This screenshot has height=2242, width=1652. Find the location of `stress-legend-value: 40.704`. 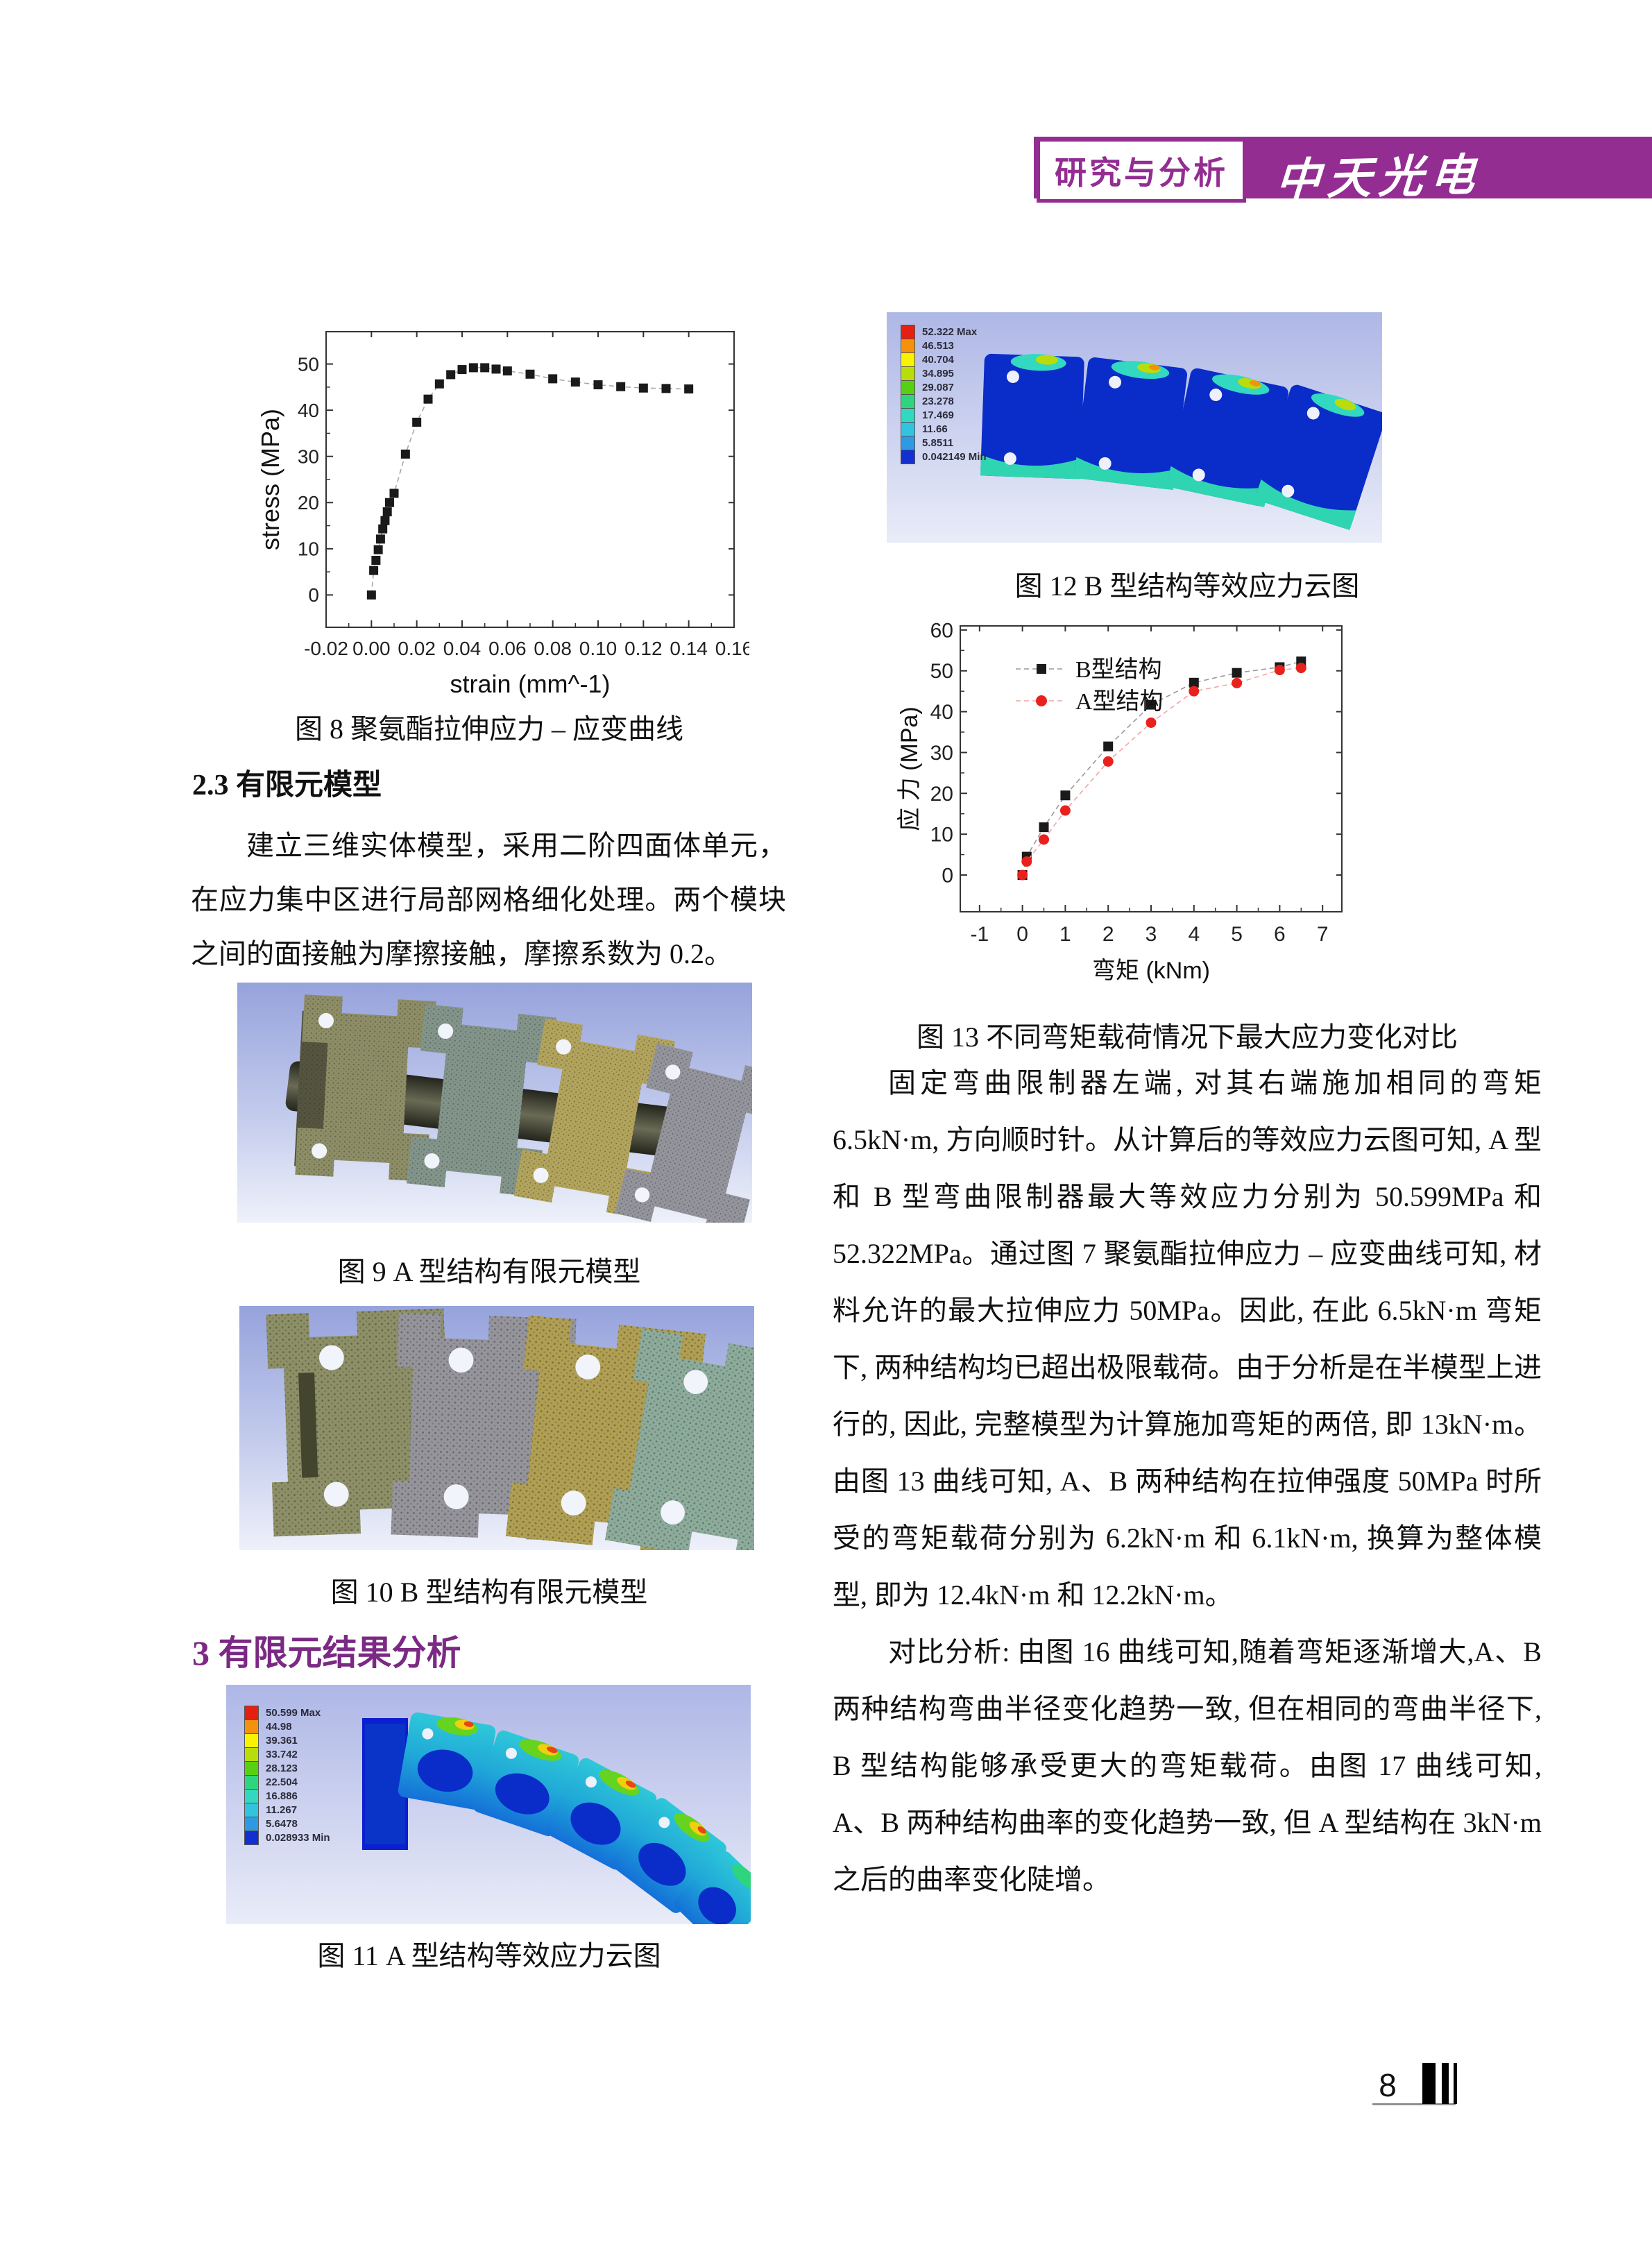

stress-legend-value: 40.704 is located at coordinates (938, 359).